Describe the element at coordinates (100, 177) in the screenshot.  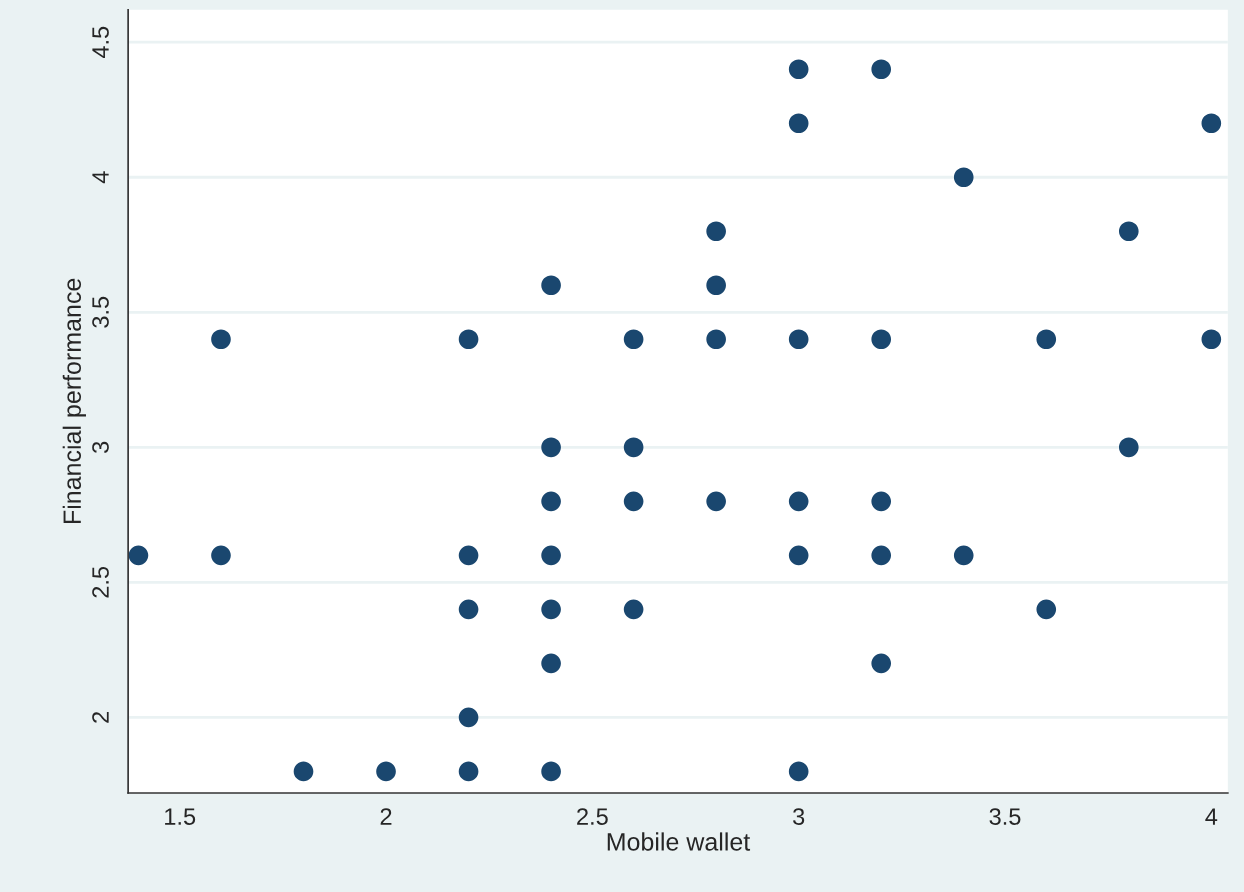
I see `y-tick-label: 4` at that location.